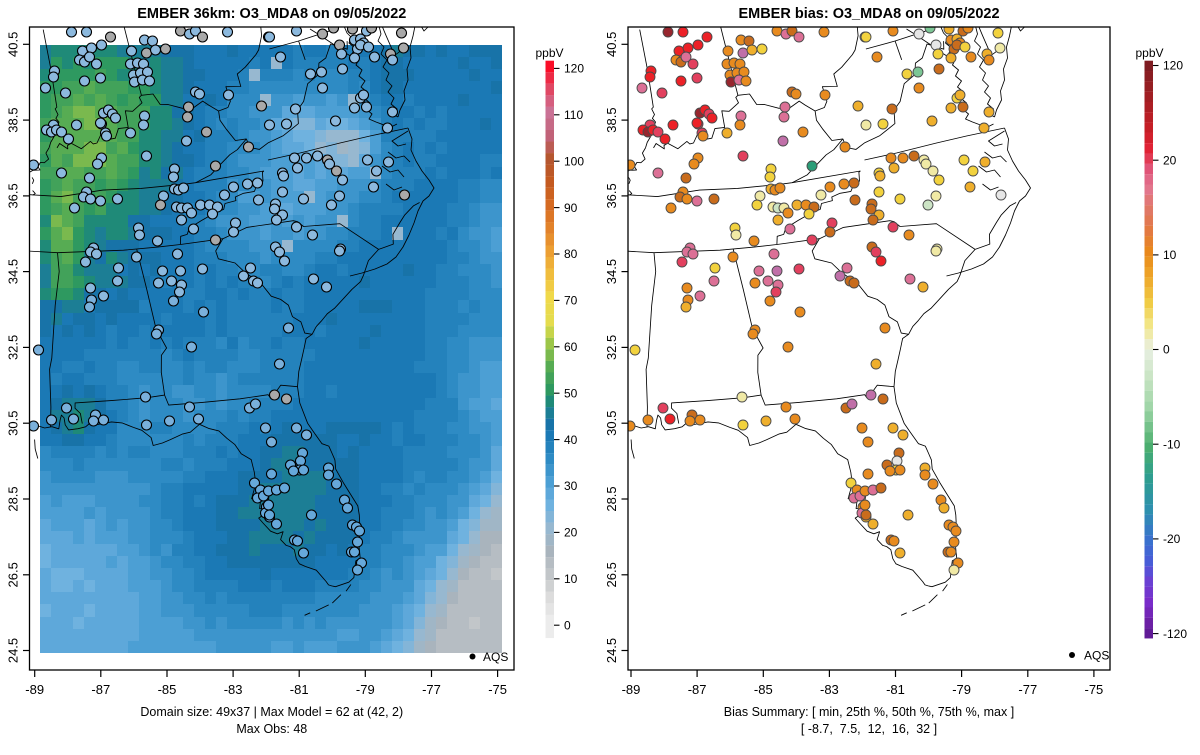  Describe the element at coordinates (571, 347) in the screenshot. I see `svg-text: 60` at that location.